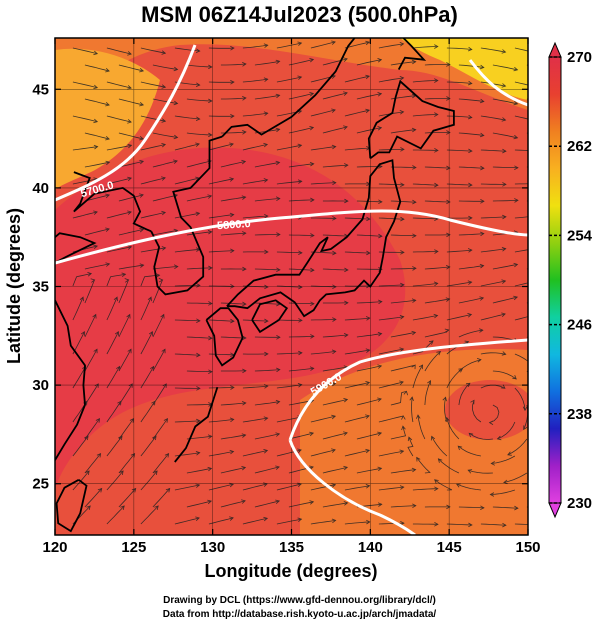 The width and height of the screenshot is (599, 625). Describe the element at coordinates (40, 287) in the screenshot. I see `y-tick-label: 35` at that location.